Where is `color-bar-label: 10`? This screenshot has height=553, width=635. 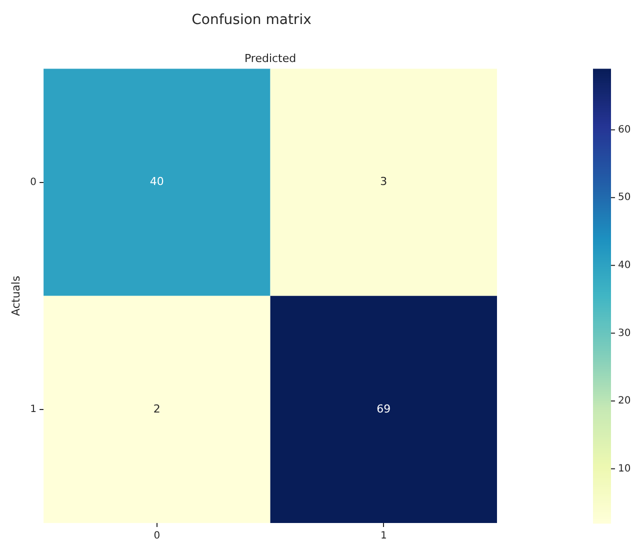
color-bar-label: 10 is located at coordinates (624, 468).